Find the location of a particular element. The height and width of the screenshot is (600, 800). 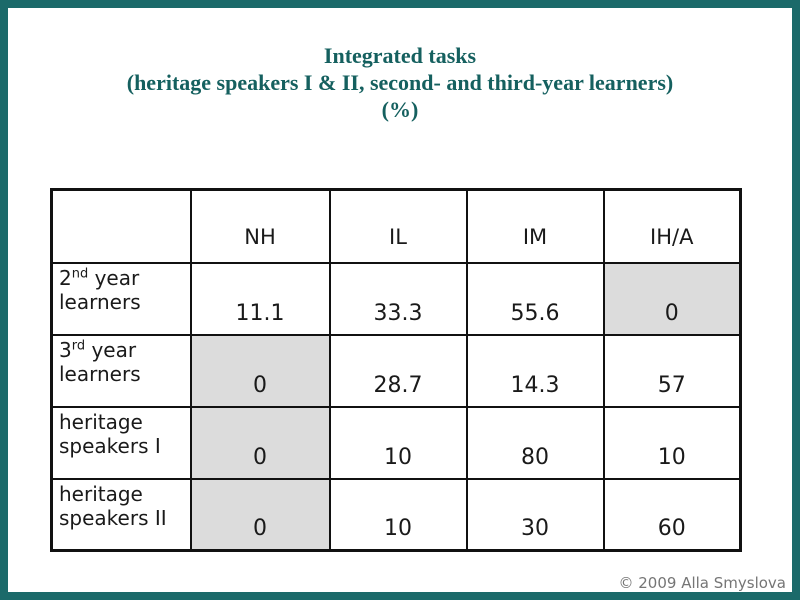

row-label-3rd-year-learners: 3rd year learners is located at coordinates (121, 370).